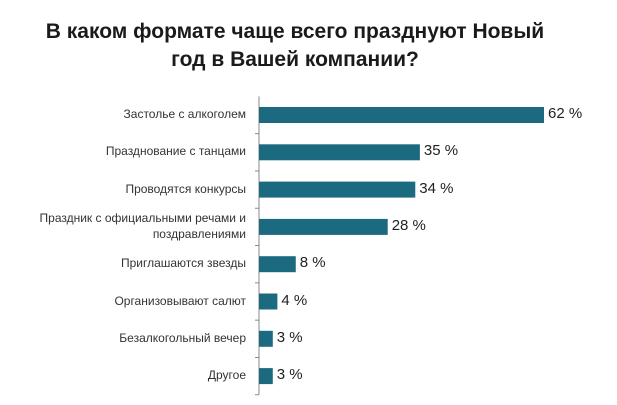 This screenshot has width=617, height=405. I want to click on category-label-line: Приглашаются звезды, so click(183, 263).